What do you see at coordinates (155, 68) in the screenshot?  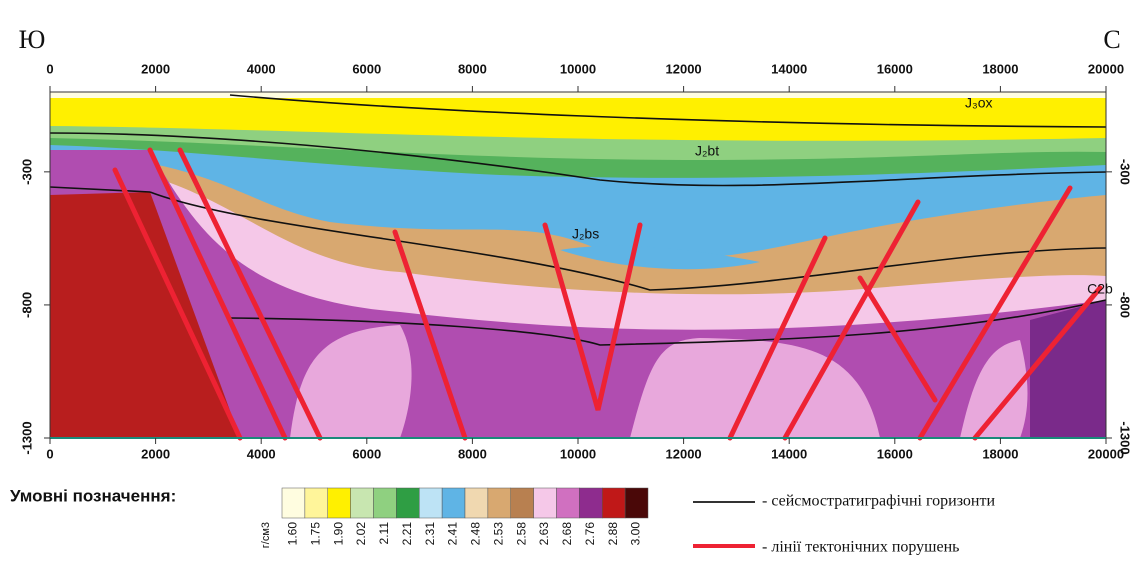 I see `x-tick-label-top: 2000` at bounding box center [155, 68].